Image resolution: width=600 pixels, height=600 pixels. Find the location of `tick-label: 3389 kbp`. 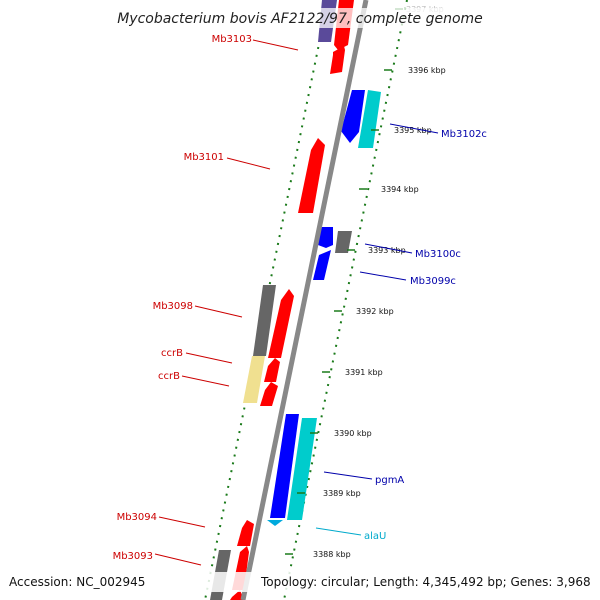

tick-label: 3389 kbp is located at coordinates (342, 493).